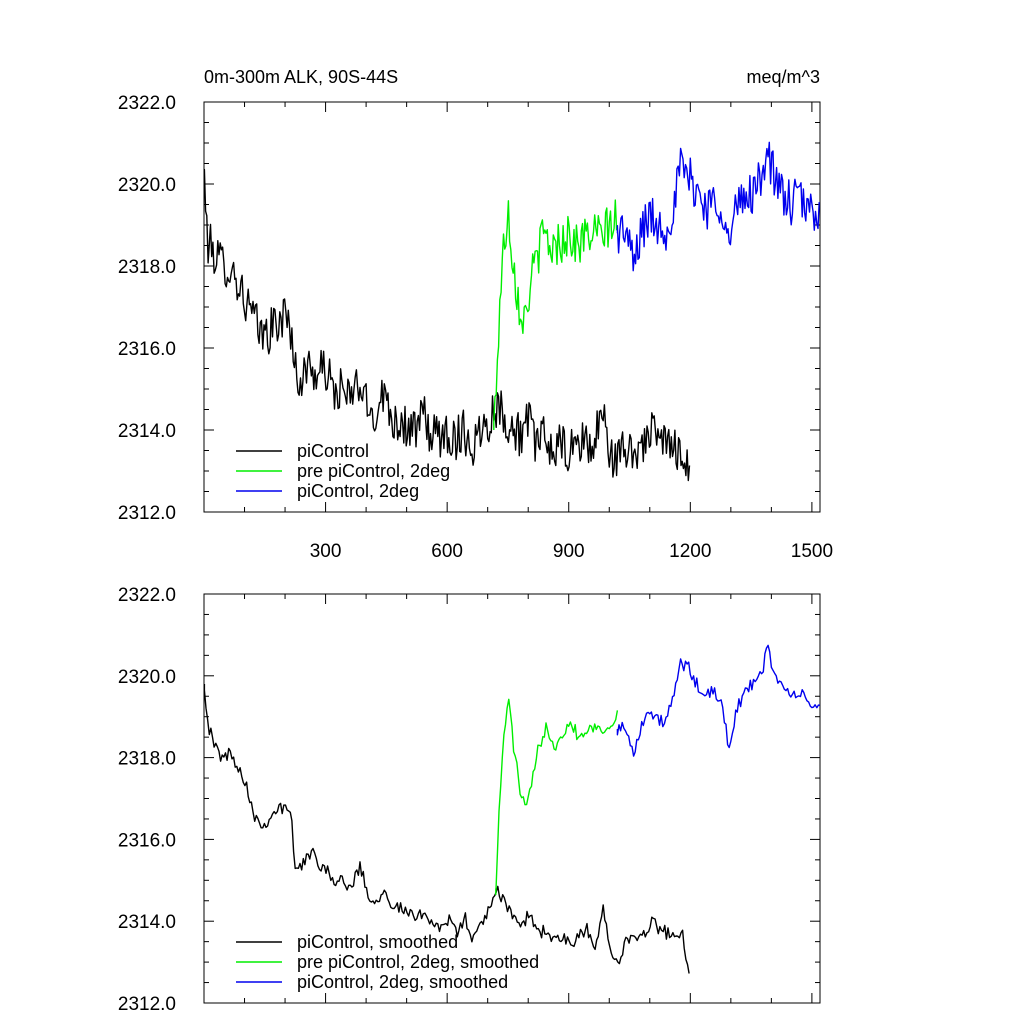  What do you see at coordinates (418, 962) in the screenshot?
I see `legend-label: pre piControl, 2deg, smoothed` at bounding box center [418, 962].